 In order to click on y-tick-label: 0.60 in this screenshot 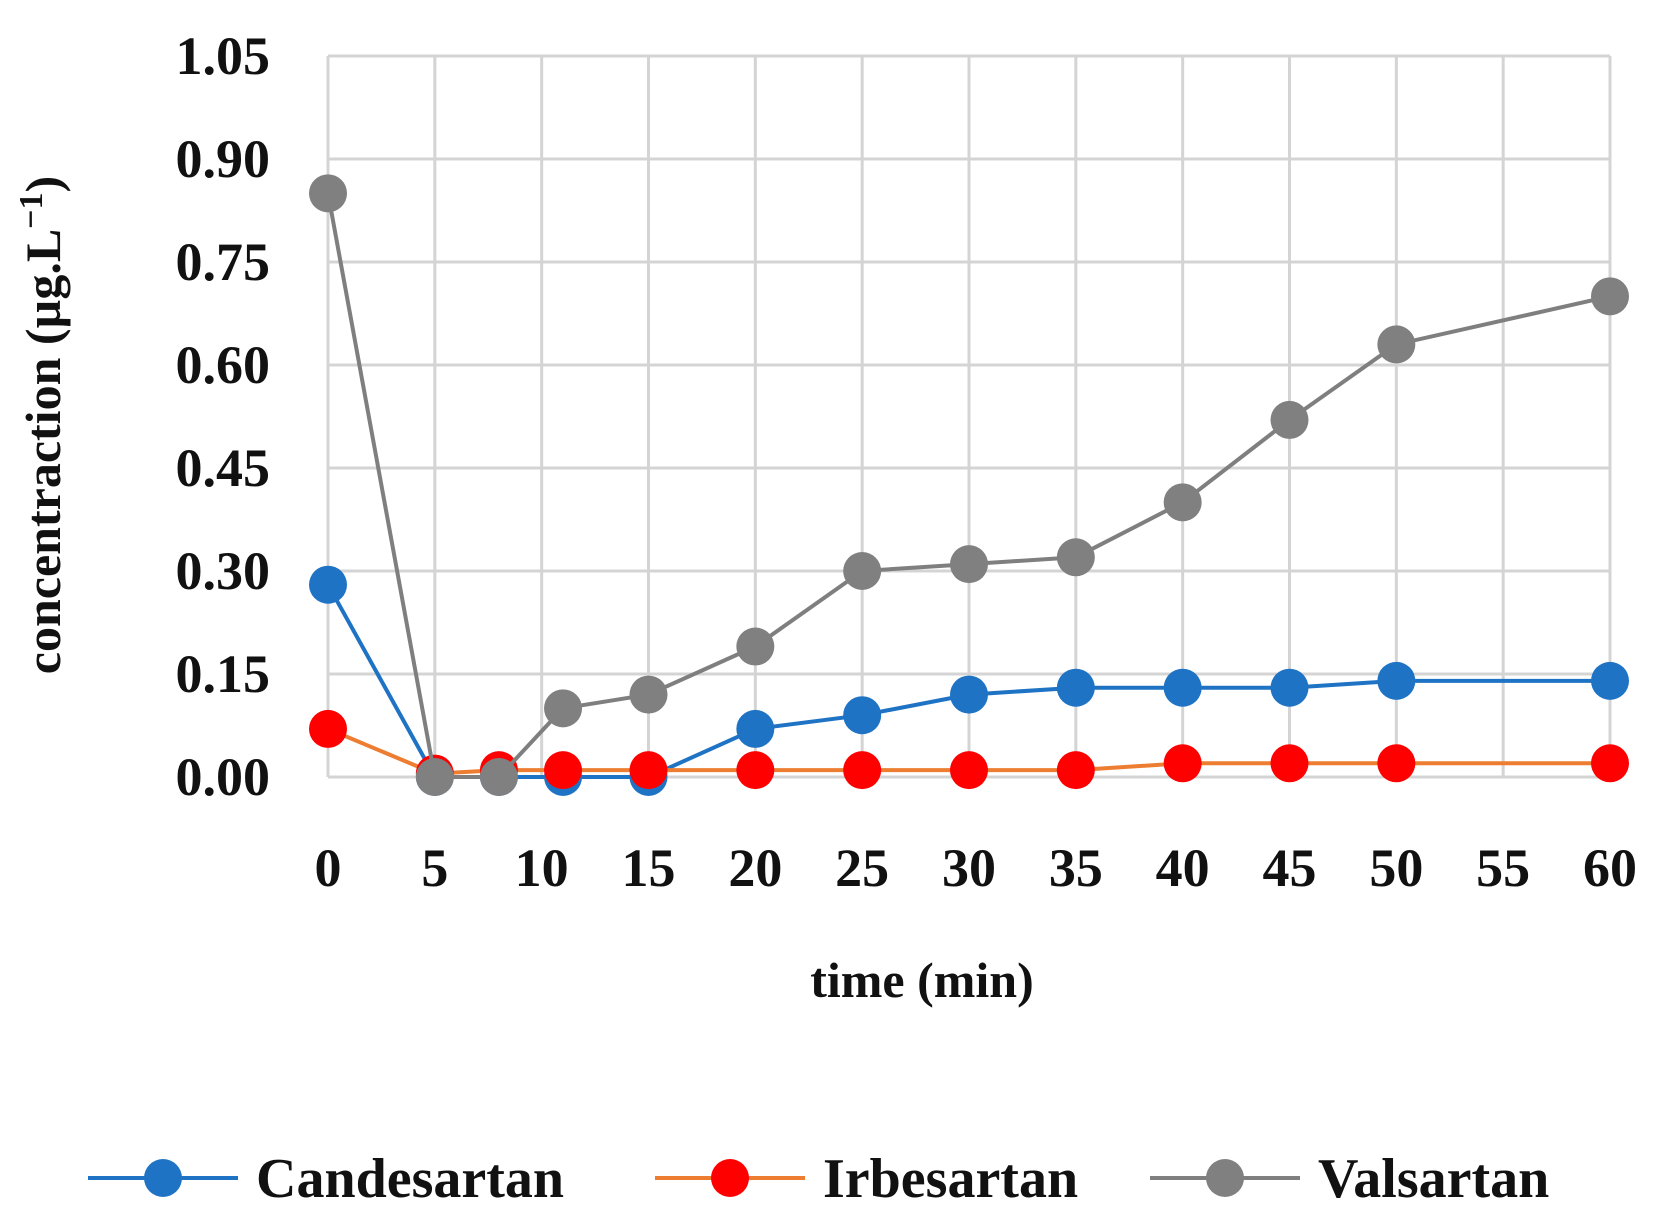, I will do `click(223, 365)`.